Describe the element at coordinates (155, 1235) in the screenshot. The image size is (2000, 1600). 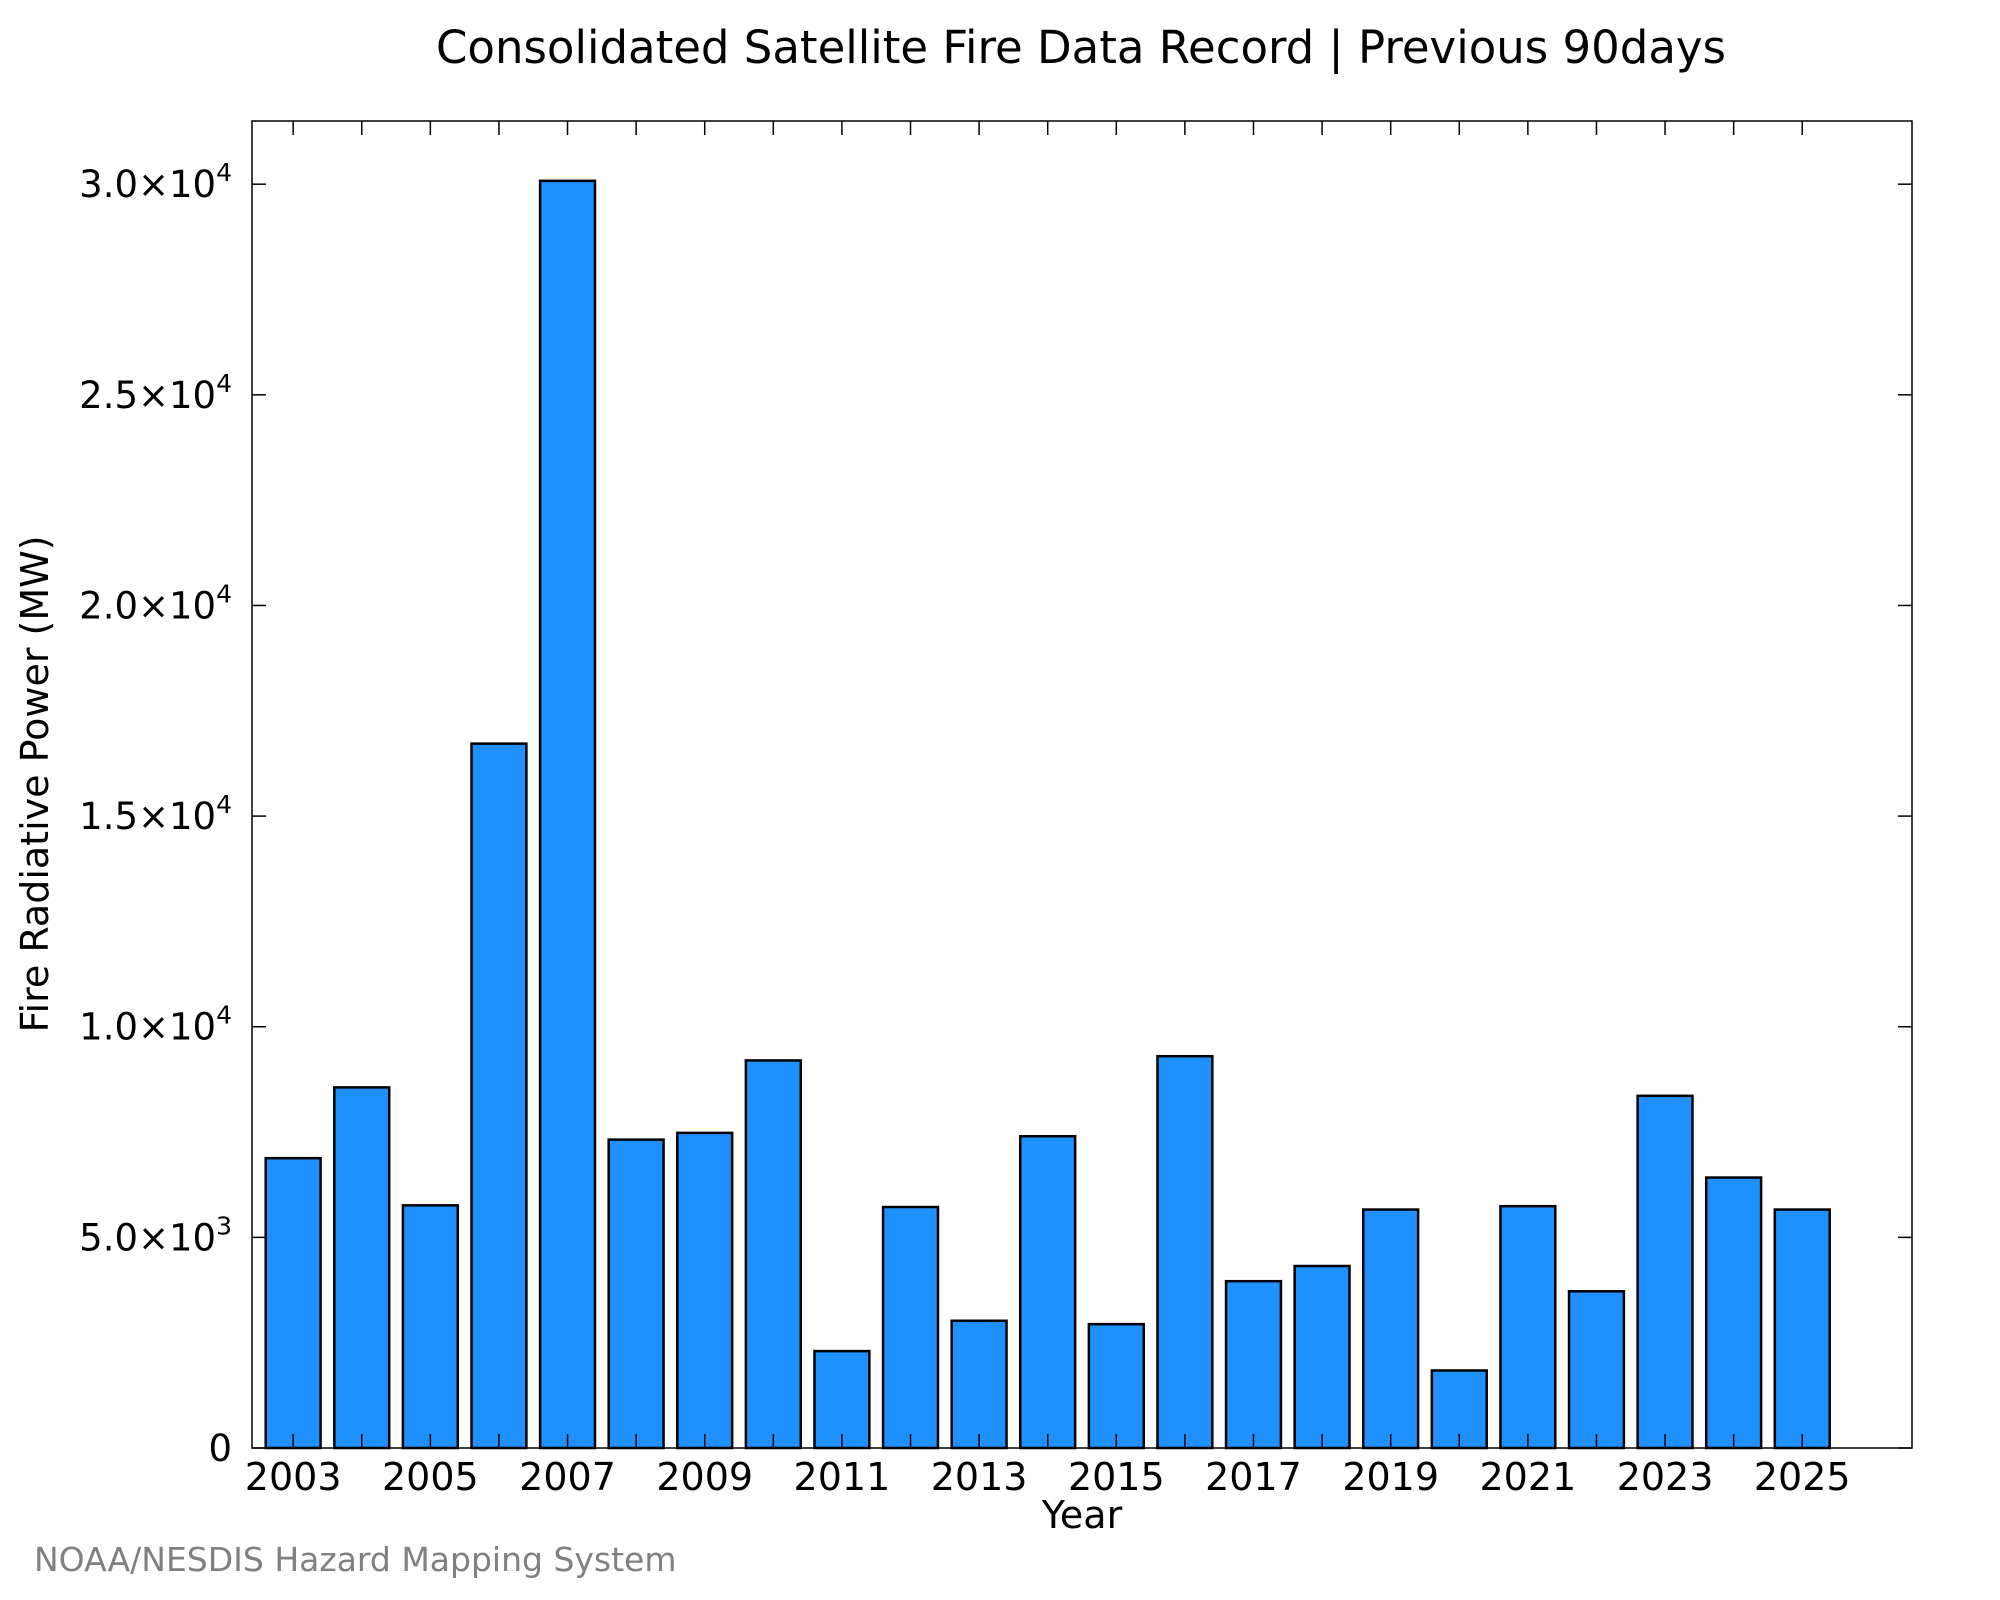
I see `y-tick-label-5000: 5.0×10³` at that location.